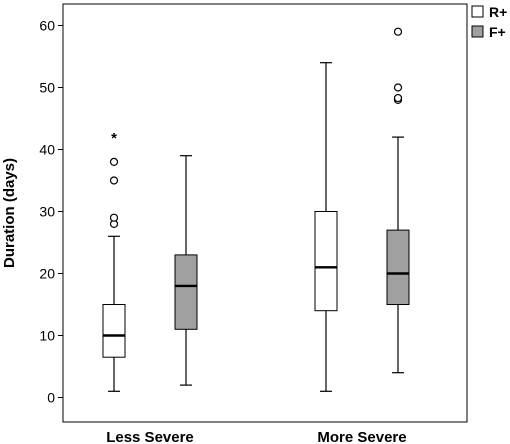  I want to click on box-rplus-more-severe, so click(326, 227).